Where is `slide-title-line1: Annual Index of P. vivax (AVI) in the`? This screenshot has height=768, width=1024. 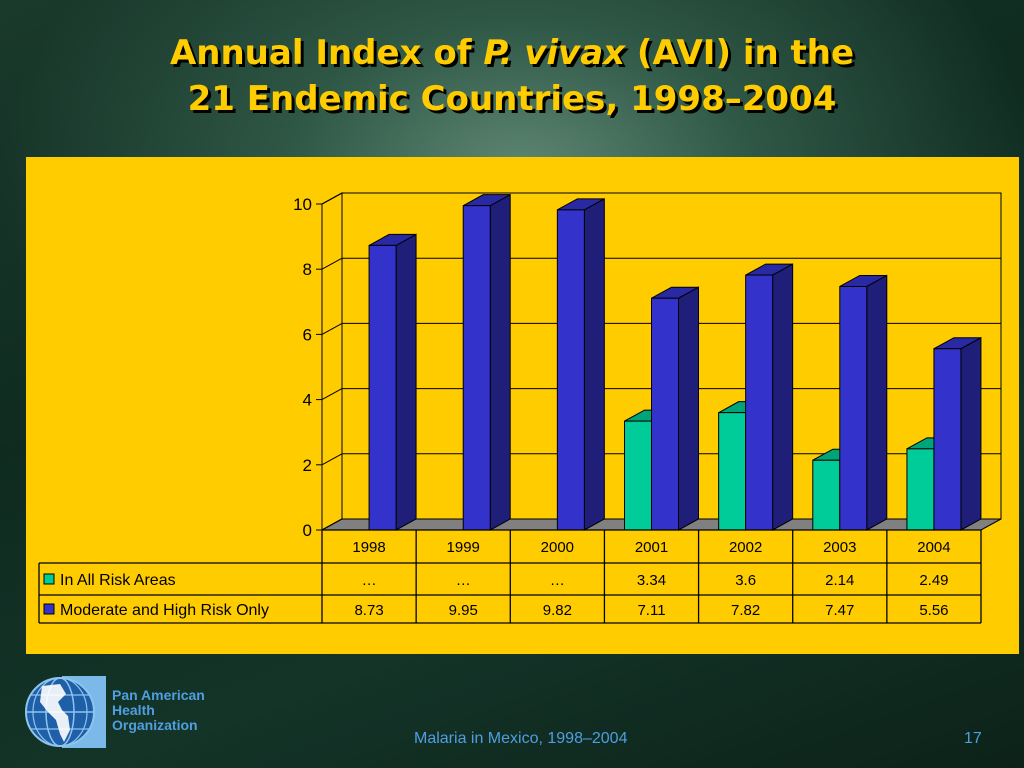 slide-title-line1: Annual Index of P. vivax (AVI) in the is located at coordinates (512, 53).